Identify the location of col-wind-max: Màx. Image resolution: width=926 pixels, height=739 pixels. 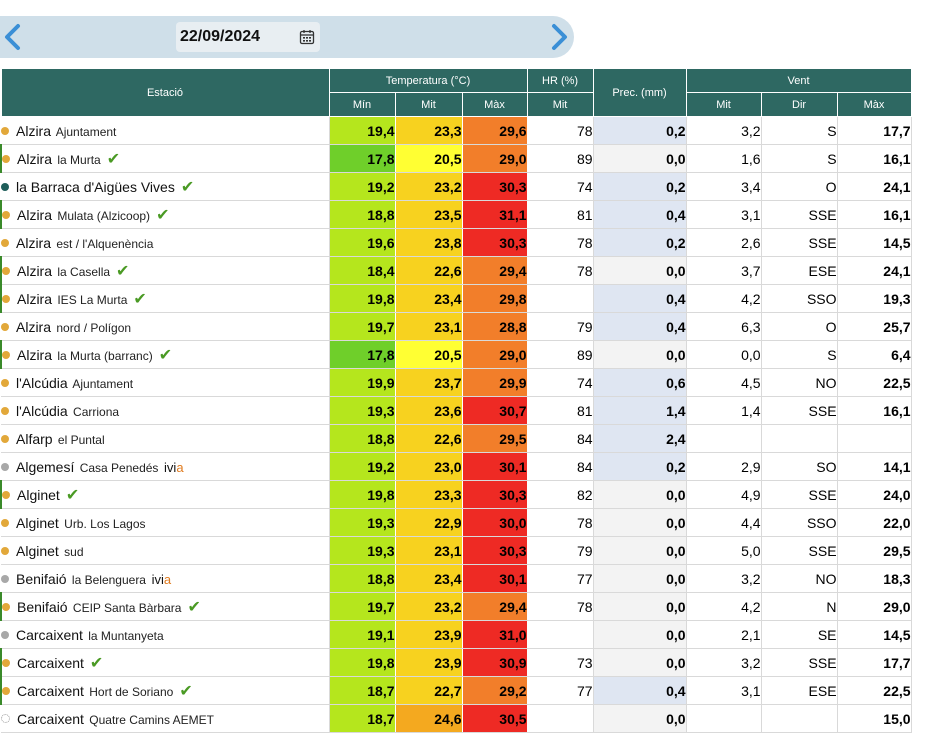
(874, 104).